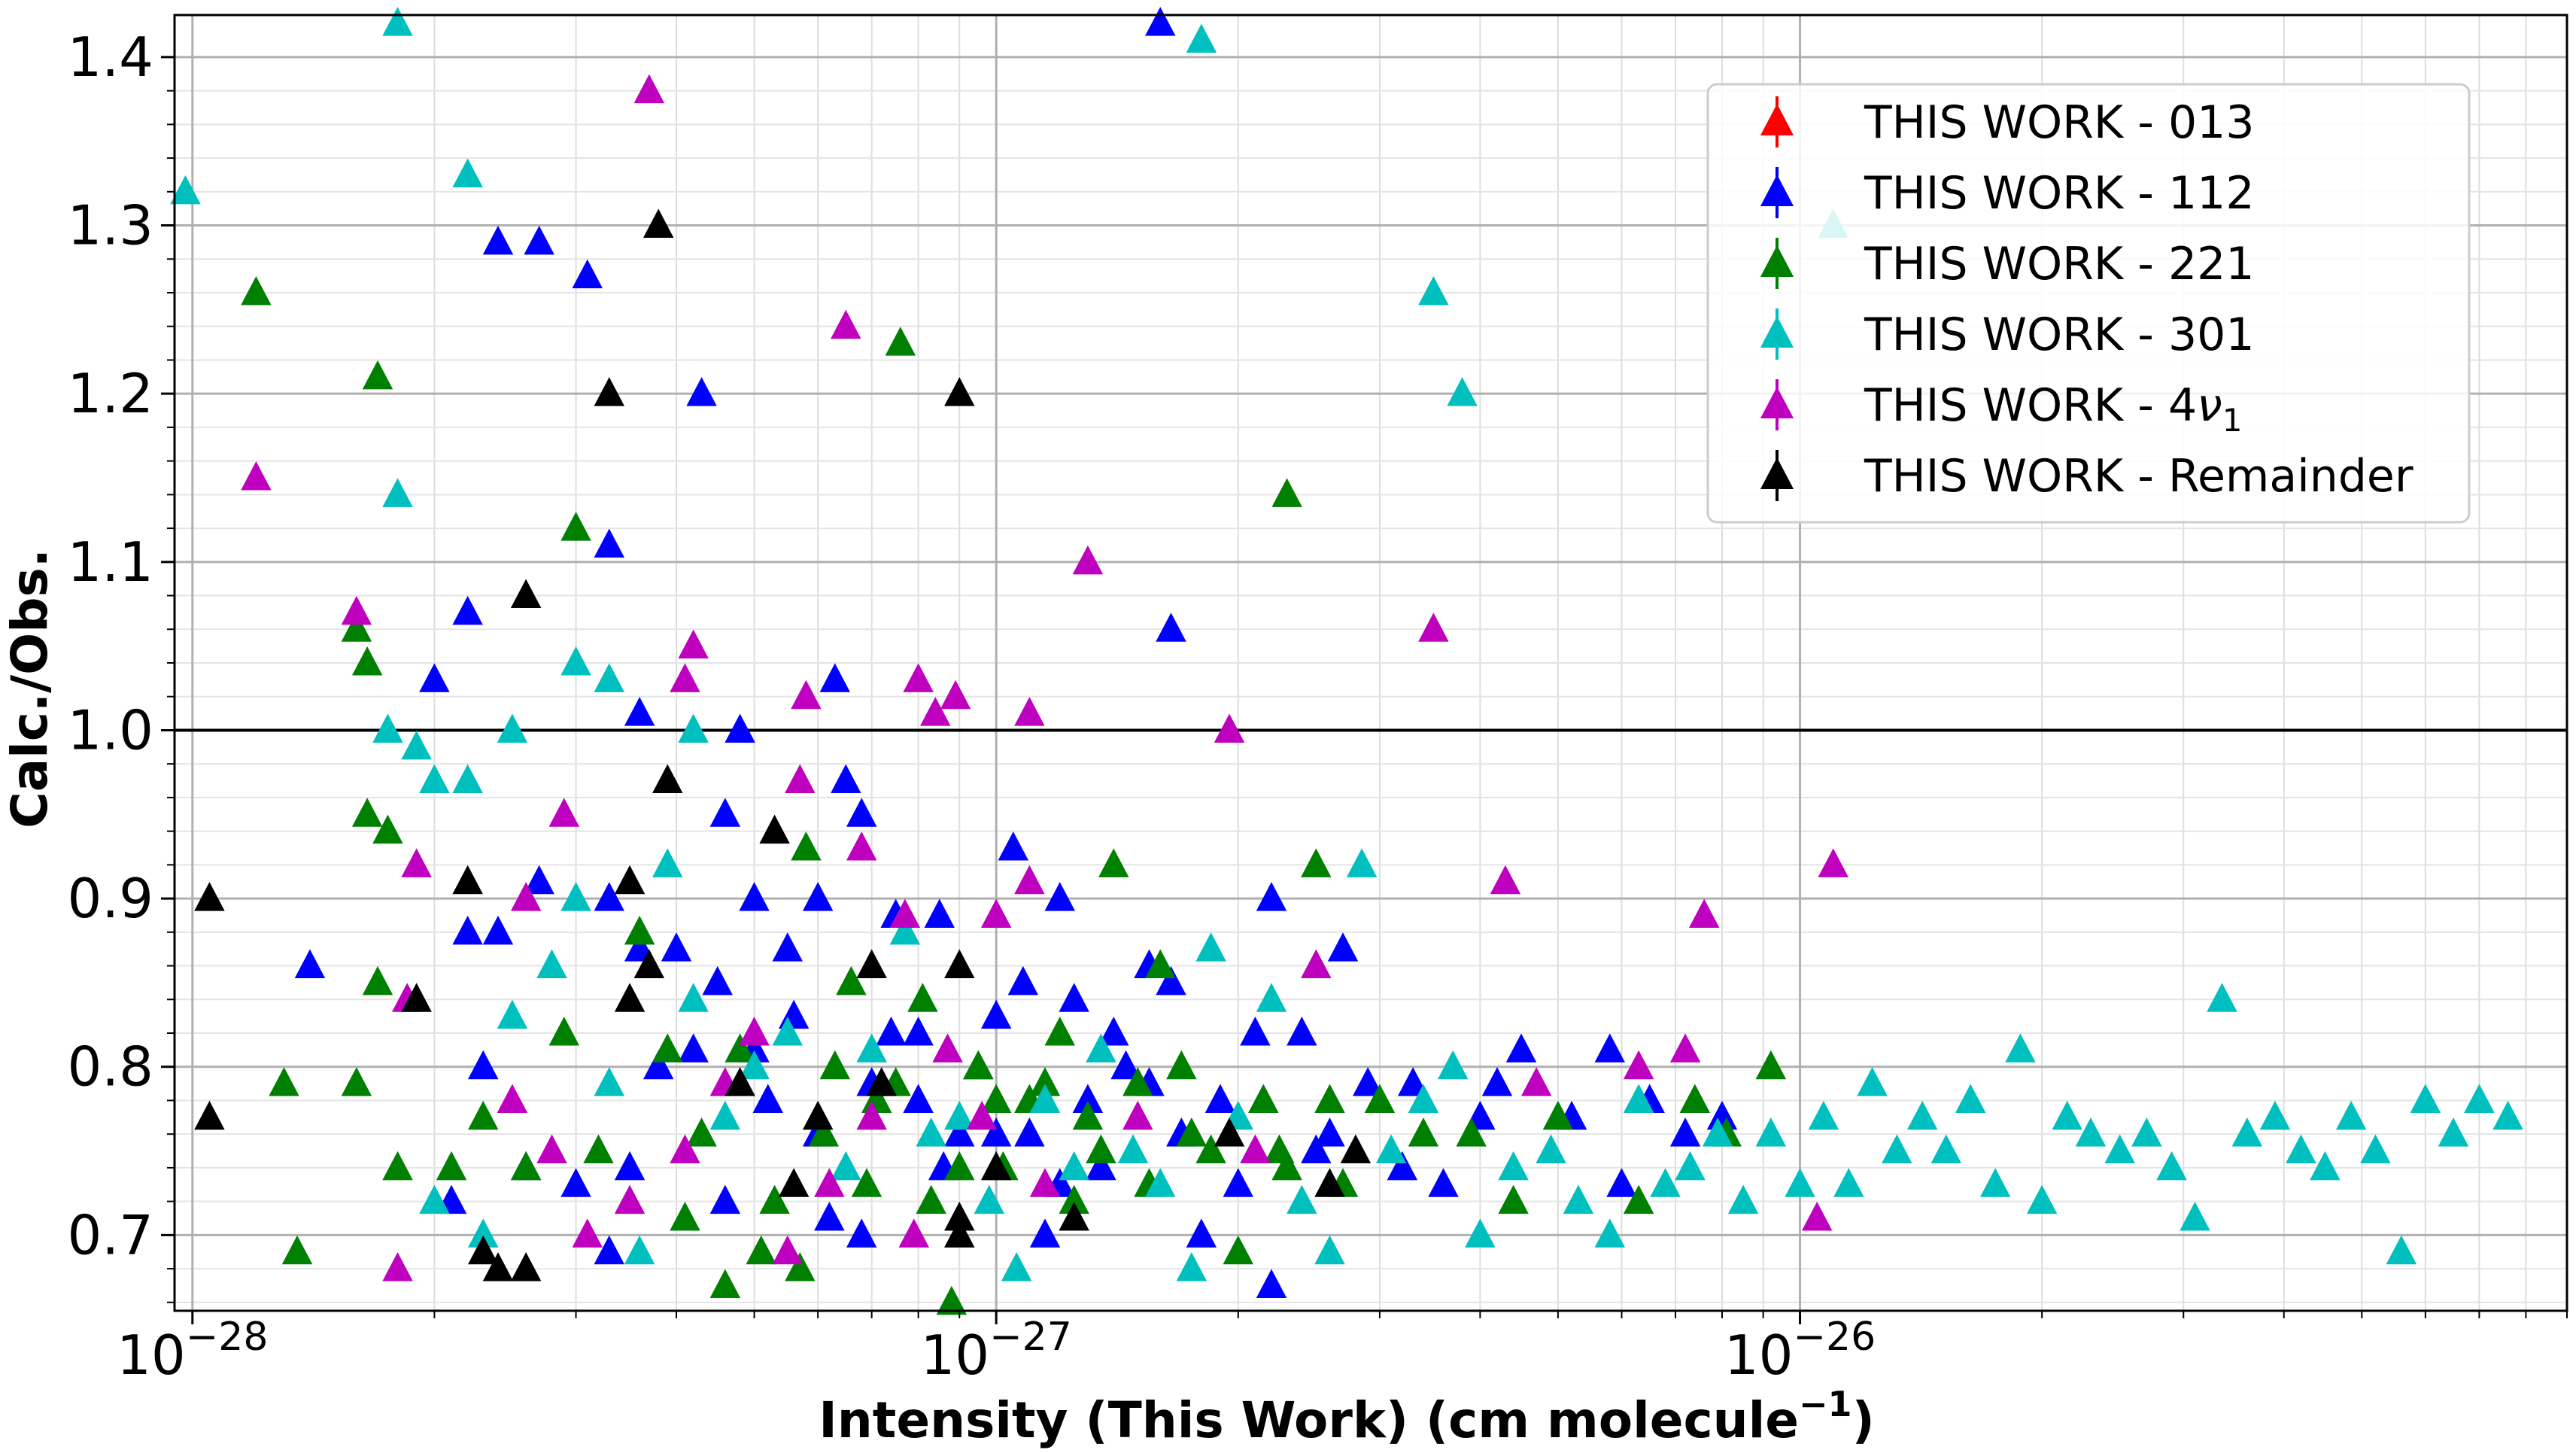 The image size is (2576, 1453). I want to click on legend-entry: THIS WORK - Remainder, so click(2087, 476).